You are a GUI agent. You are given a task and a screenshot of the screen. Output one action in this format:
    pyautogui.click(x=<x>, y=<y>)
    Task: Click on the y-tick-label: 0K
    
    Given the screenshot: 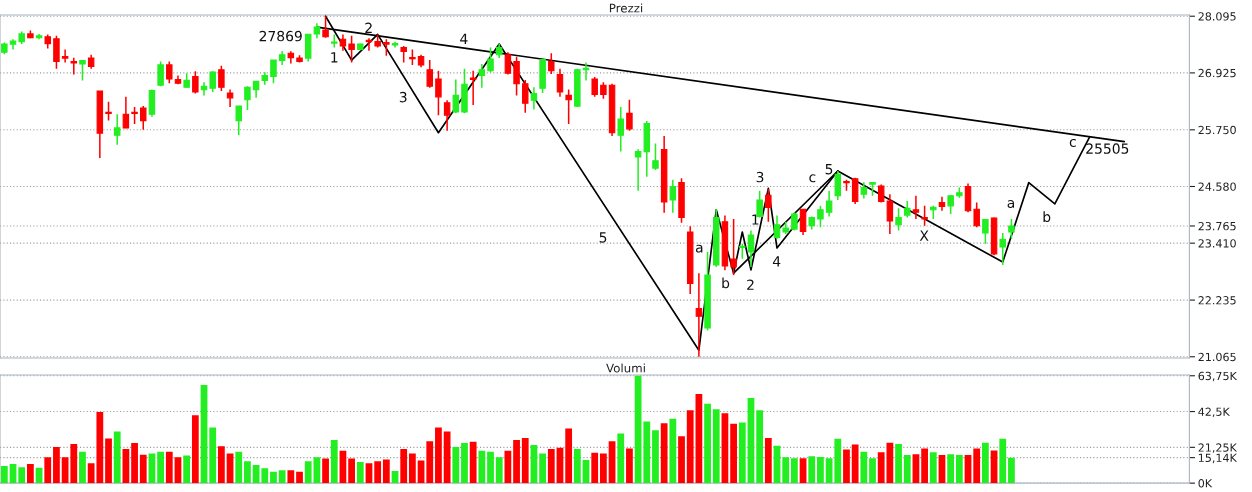 What is the action you would take?
    pyautogui.click(x=1205, y=483)
    